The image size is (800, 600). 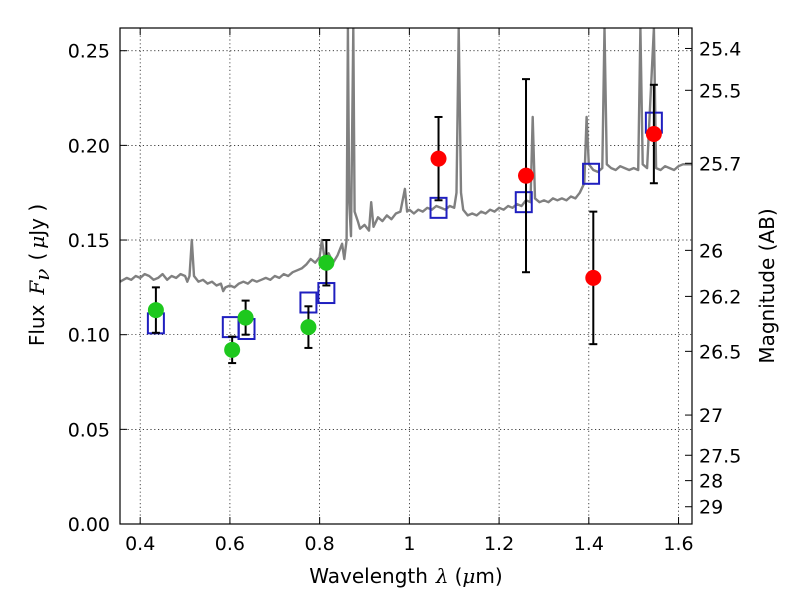 What do you see at coordinates (720, 49) in the screenshot?
I see `y2-tick-label: 25.4` at bounding box center [720, 49].